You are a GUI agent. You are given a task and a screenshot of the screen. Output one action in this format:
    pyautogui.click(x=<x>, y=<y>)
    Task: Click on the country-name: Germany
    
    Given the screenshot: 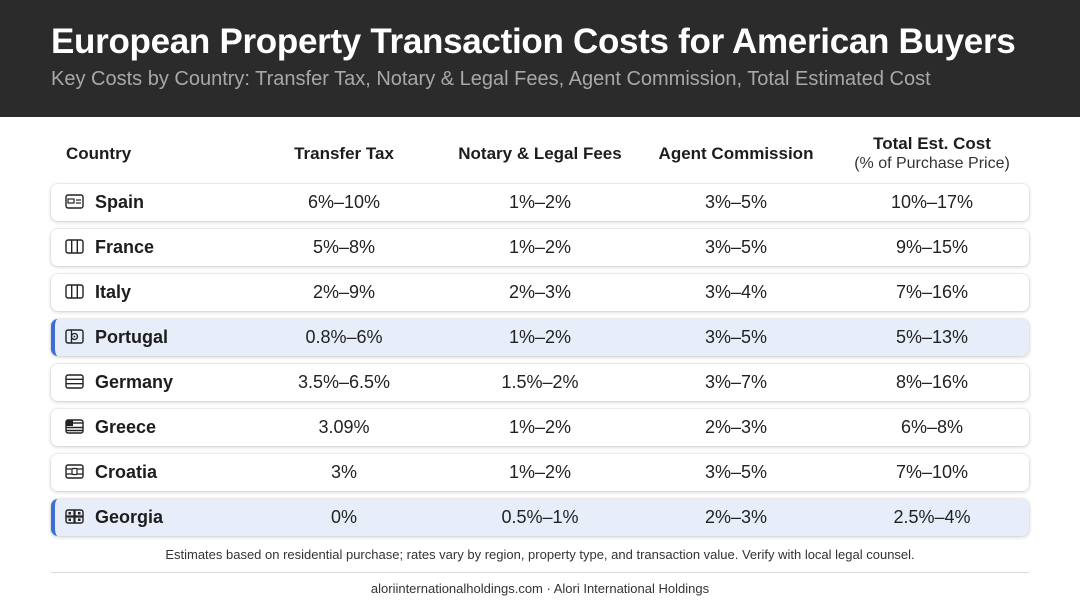 What is the action you would take?
    pyautogui.click(x=134, y=382)
    